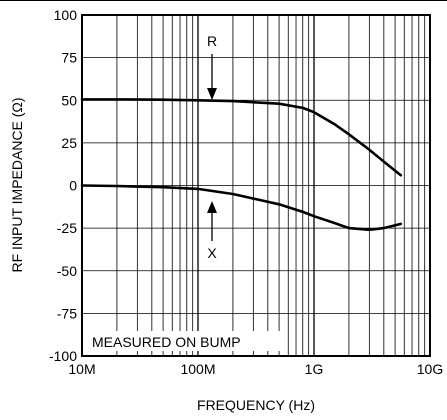 Image resolution: width=447 pixels, height=420 pixels. Describe the element at coordinates (241, 137) in the screenshot. I see `series-line-r` at that location.